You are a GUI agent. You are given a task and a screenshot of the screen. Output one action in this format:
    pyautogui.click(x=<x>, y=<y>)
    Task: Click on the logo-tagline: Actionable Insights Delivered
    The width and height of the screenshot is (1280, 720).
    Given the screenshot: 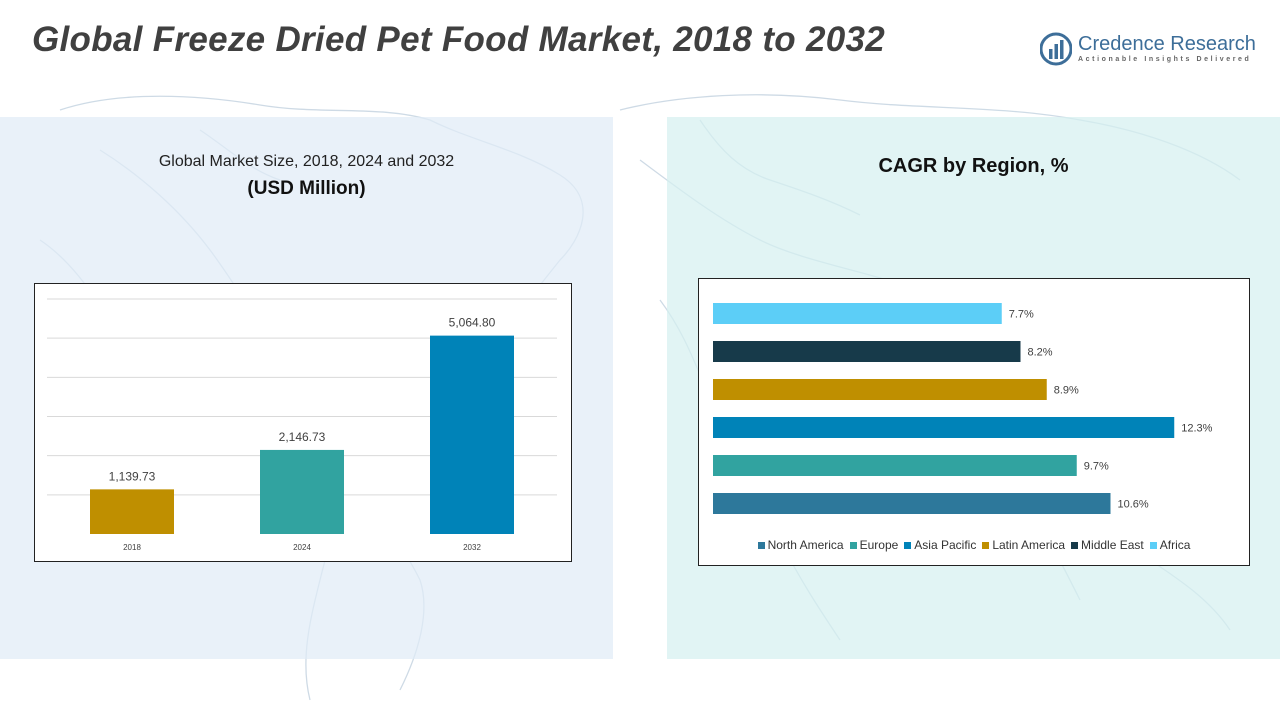 What is the action you would take?
    pyautogui.click(x=1165, y=59)
    